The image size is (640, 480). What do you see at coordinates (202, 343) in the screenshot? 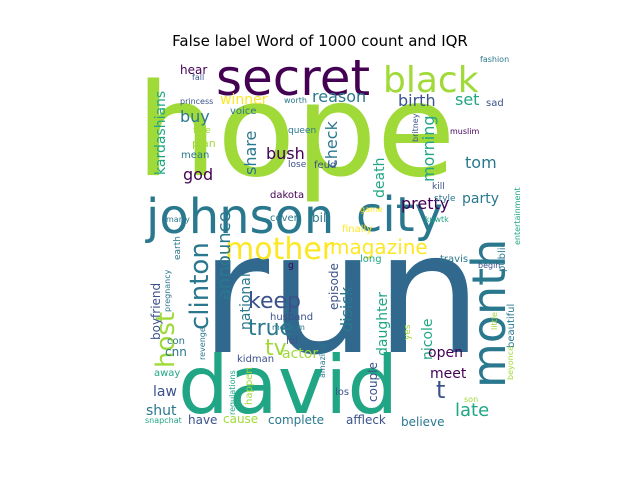
I see `word-revenge: revenge` at bounding box center [202, 343].